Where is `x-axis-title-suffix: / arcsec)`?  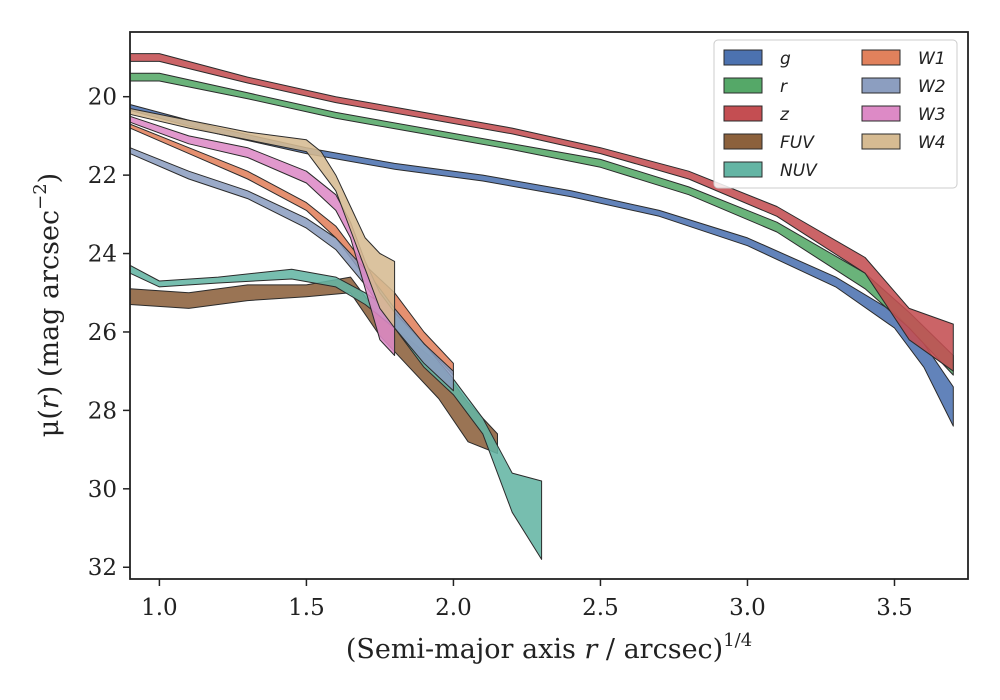 x-axis-title-suffix: / arcsec) is located at coordinates (660, 649).